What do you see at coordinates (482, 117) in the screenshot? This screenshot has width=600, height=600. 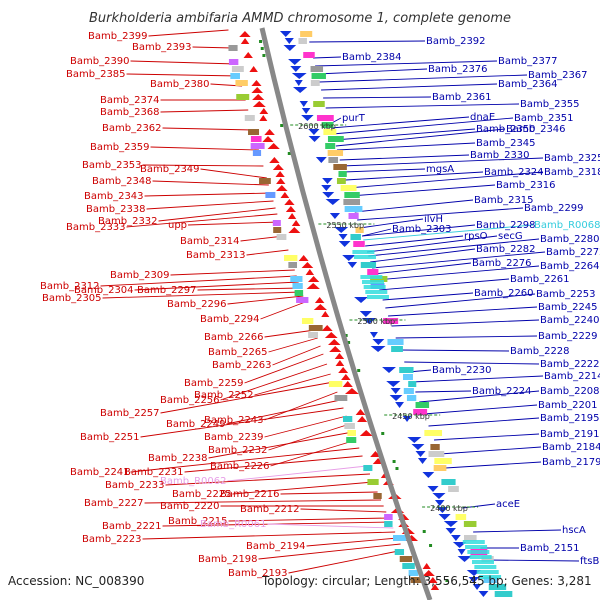 I see `gene-label-right: dnaE` at bounding box center [482, 117].